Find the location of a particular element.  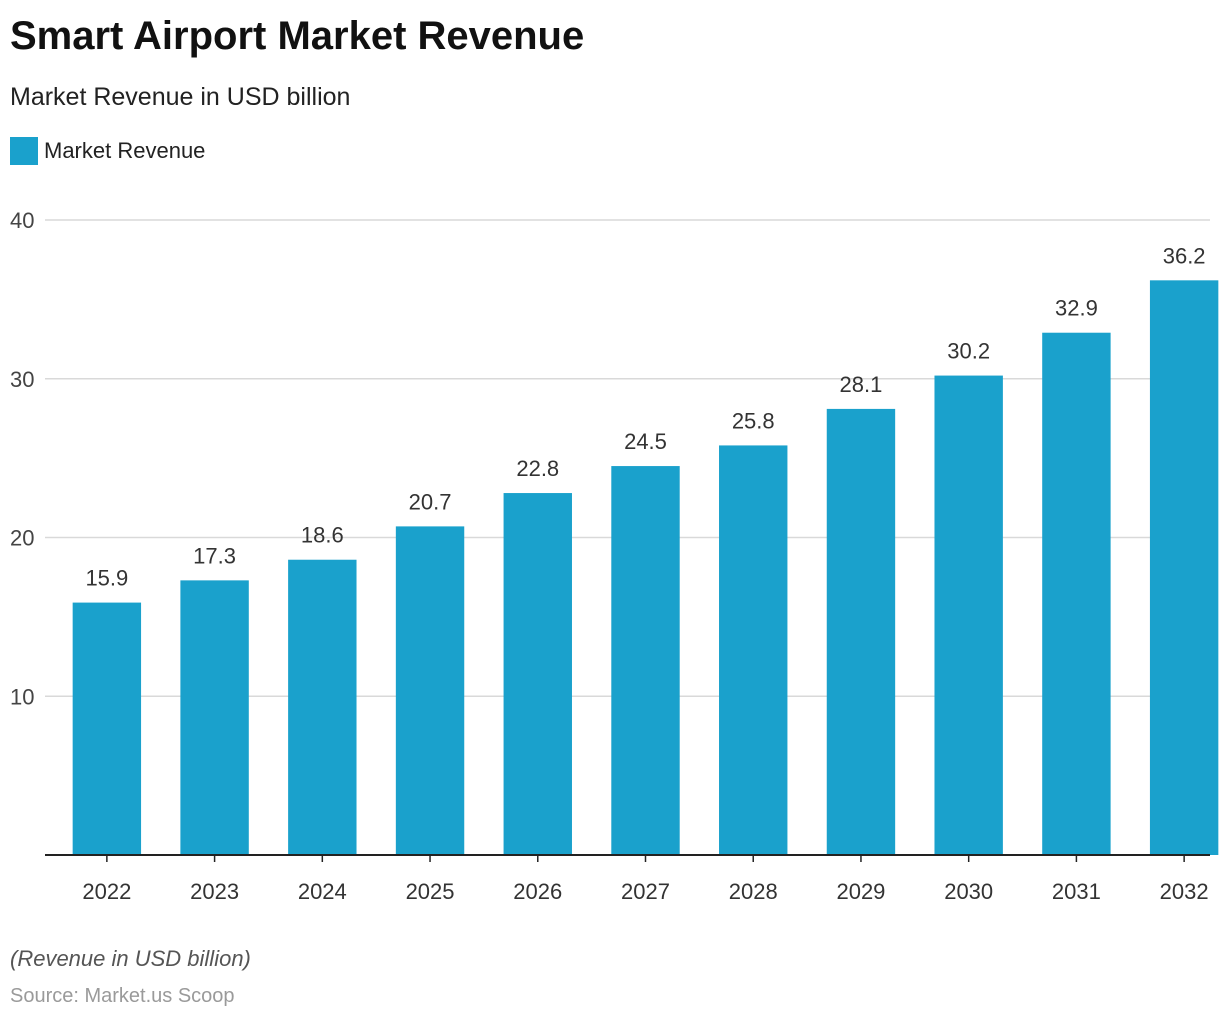

footnote: (Revenue in USD billion) is located at coordinates (130, 958).